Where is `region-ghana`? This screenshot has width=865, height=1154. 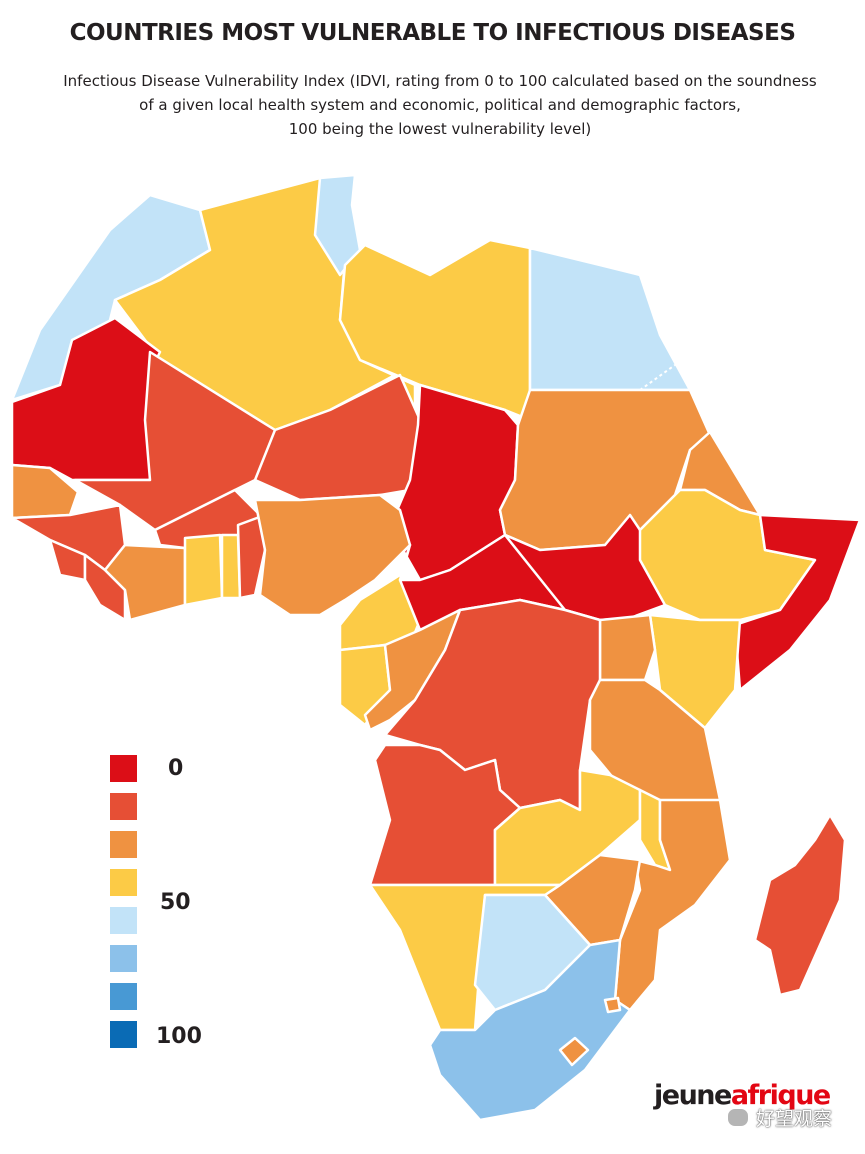 region-ghana is located at coordinates (203, 570).